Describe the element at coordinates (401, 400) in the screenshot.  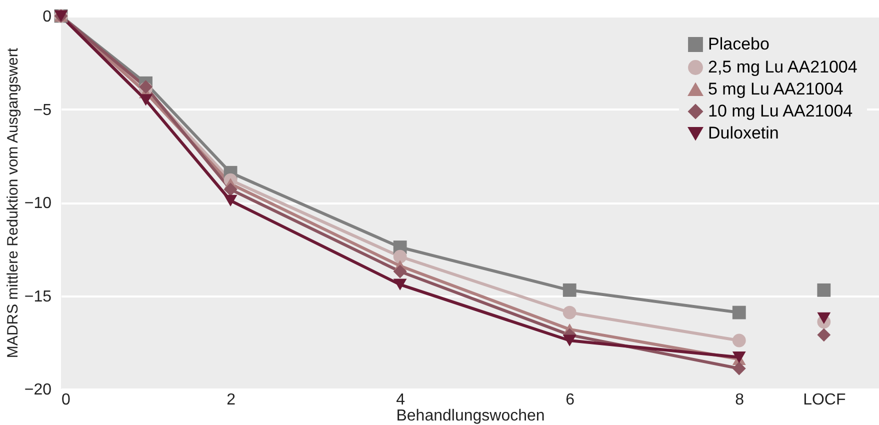
I see `x-tick-label: 4` at that location.